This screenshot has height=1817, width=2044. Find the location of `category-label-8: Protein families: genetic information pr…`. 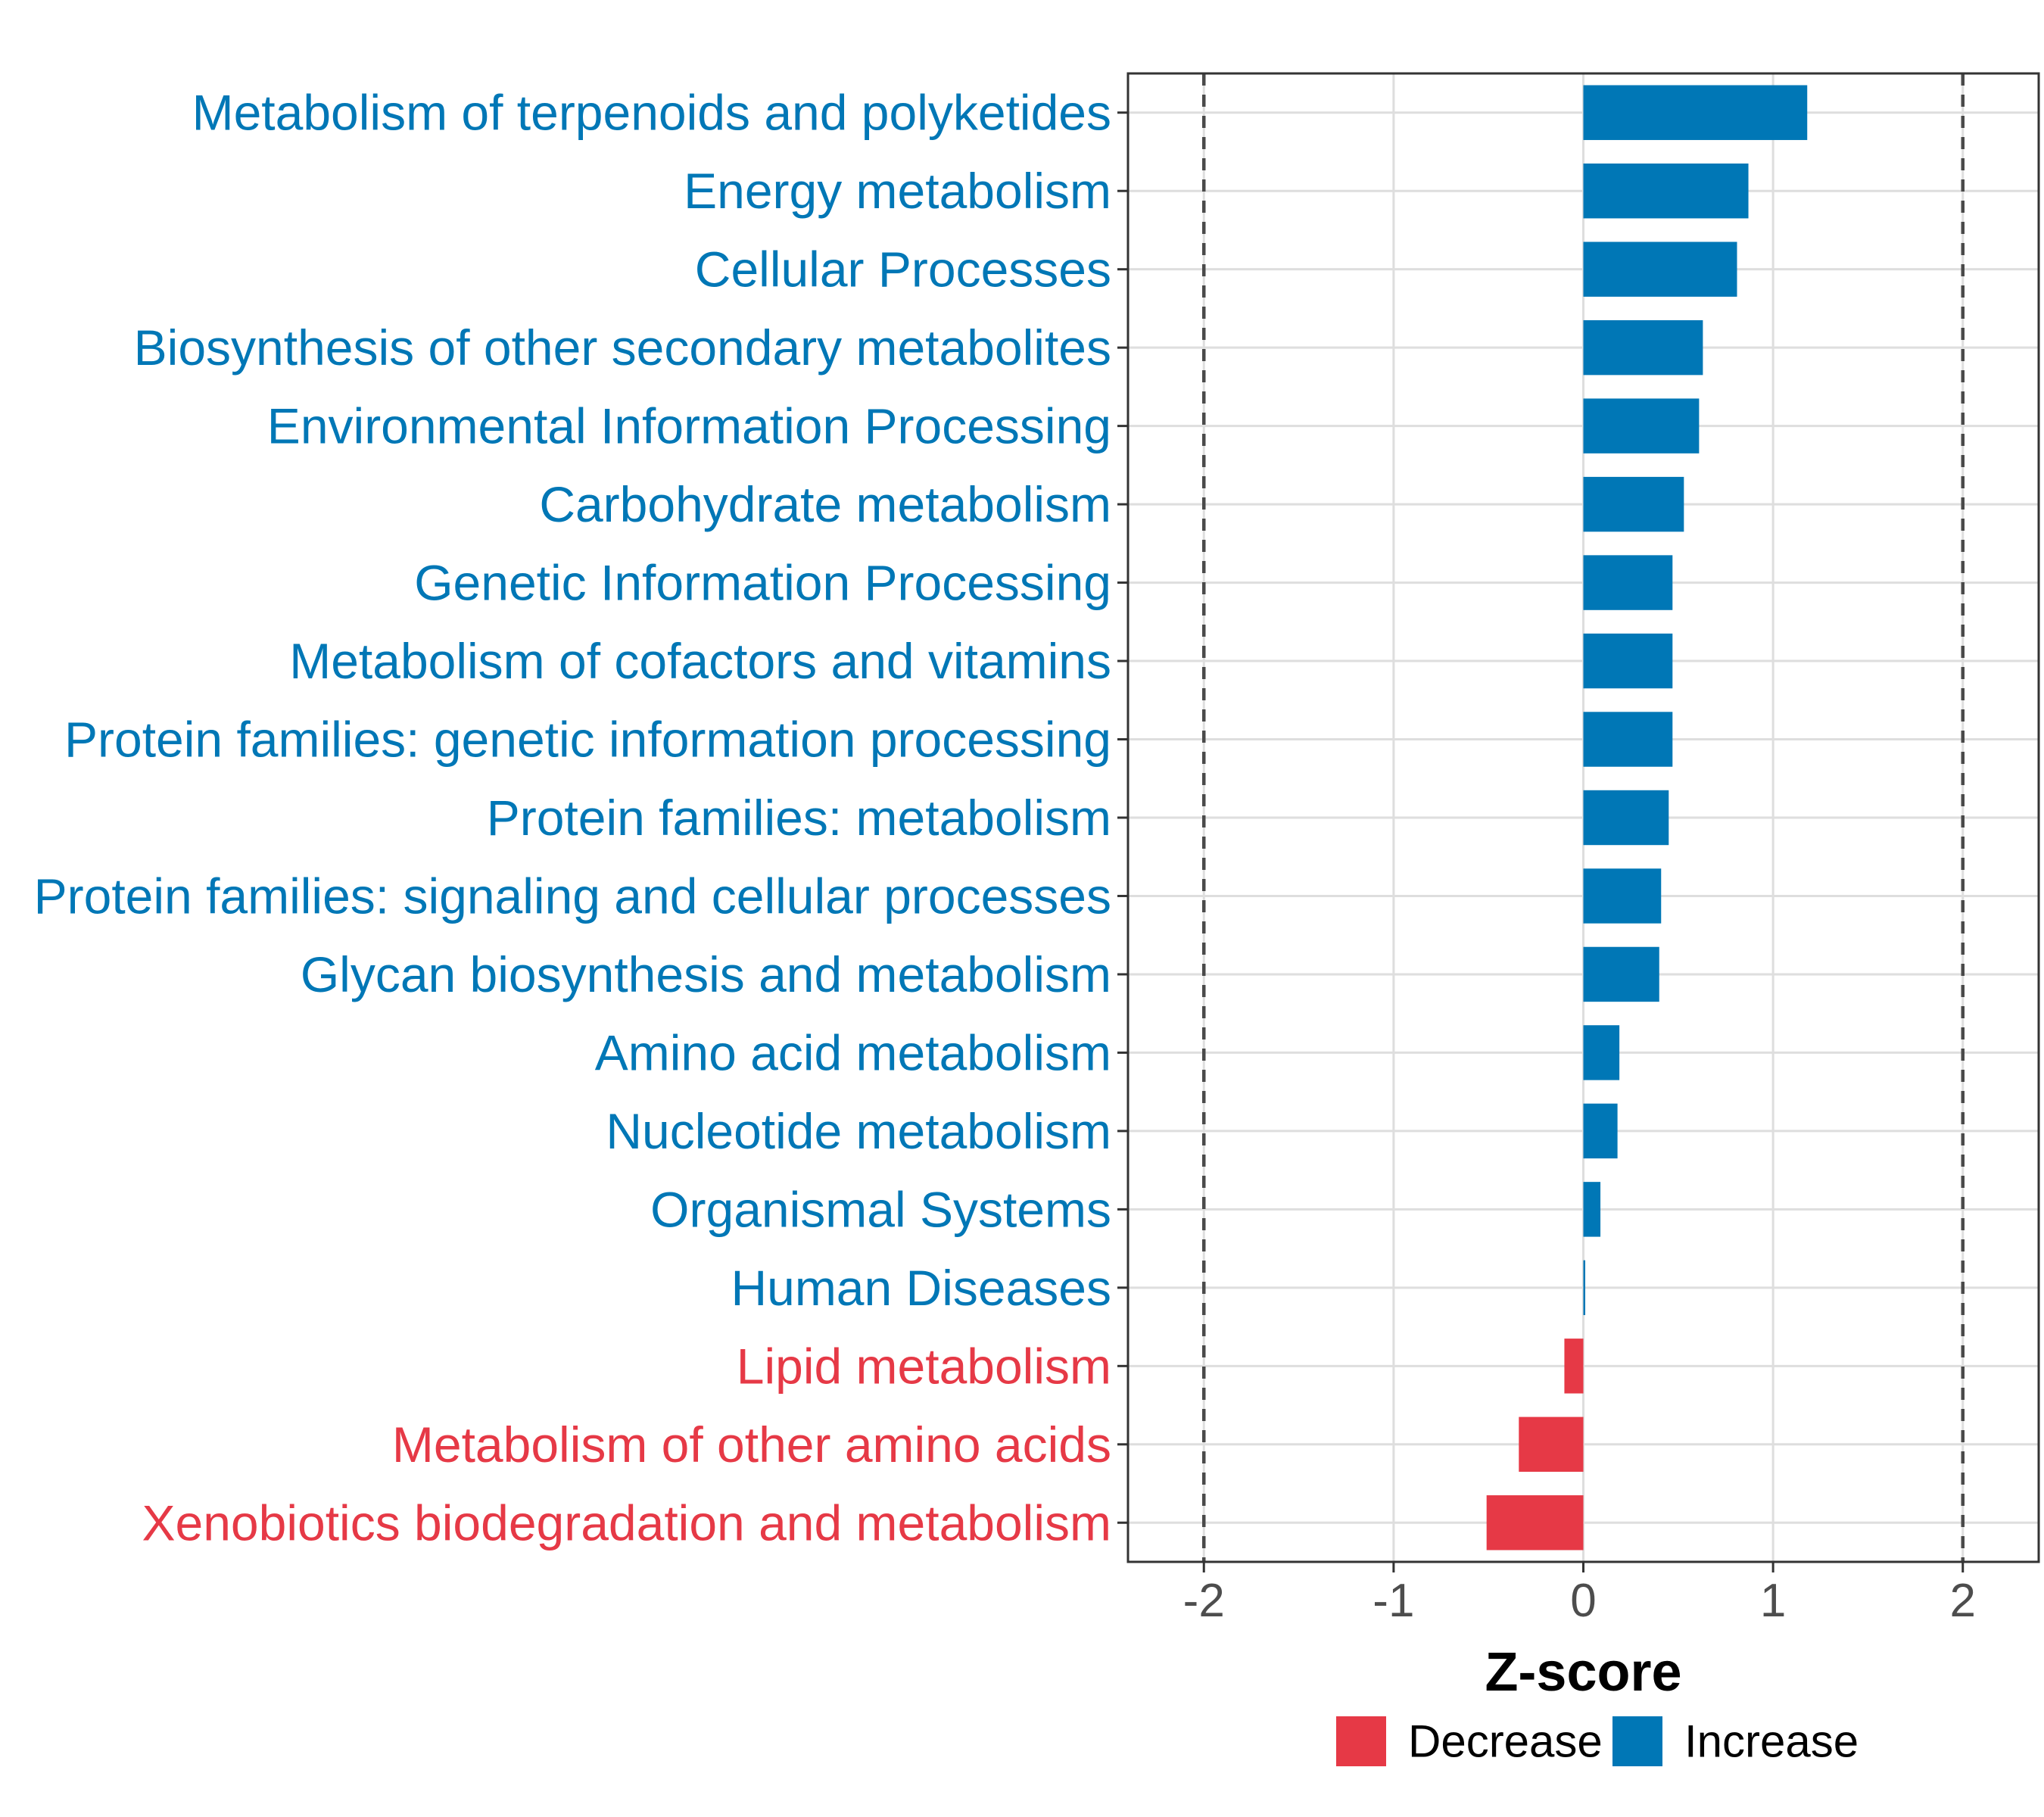

category-label-8: Protein families: genetic information pr… is located at coordinates (587, 740).